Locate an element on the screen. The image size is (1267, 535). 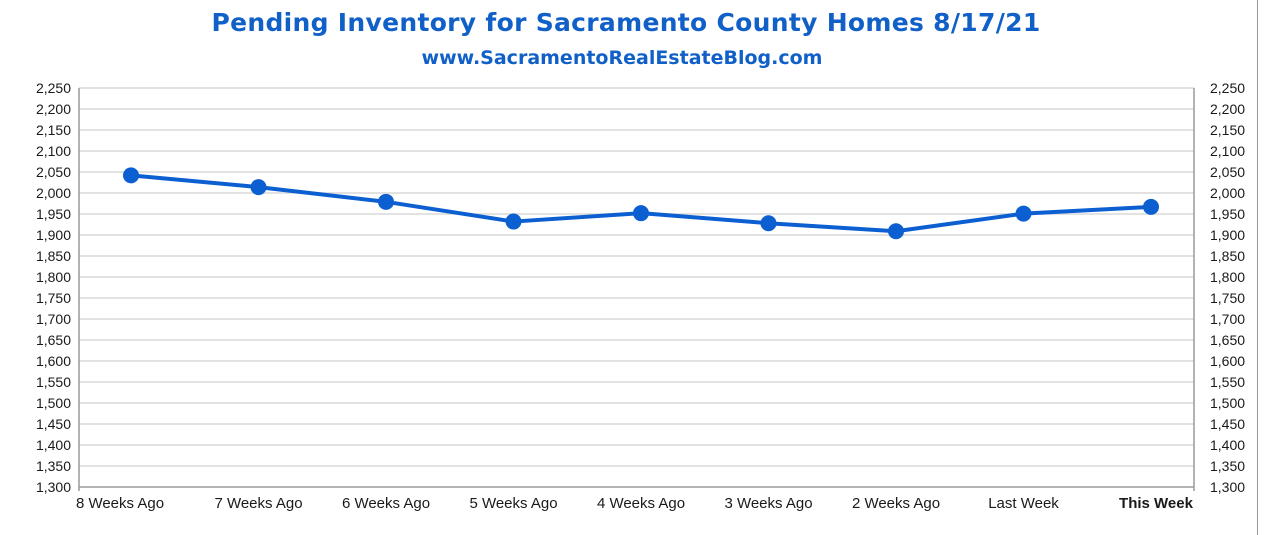
y-tick-label-left: 2,200 is located at coordinates (53, 109).